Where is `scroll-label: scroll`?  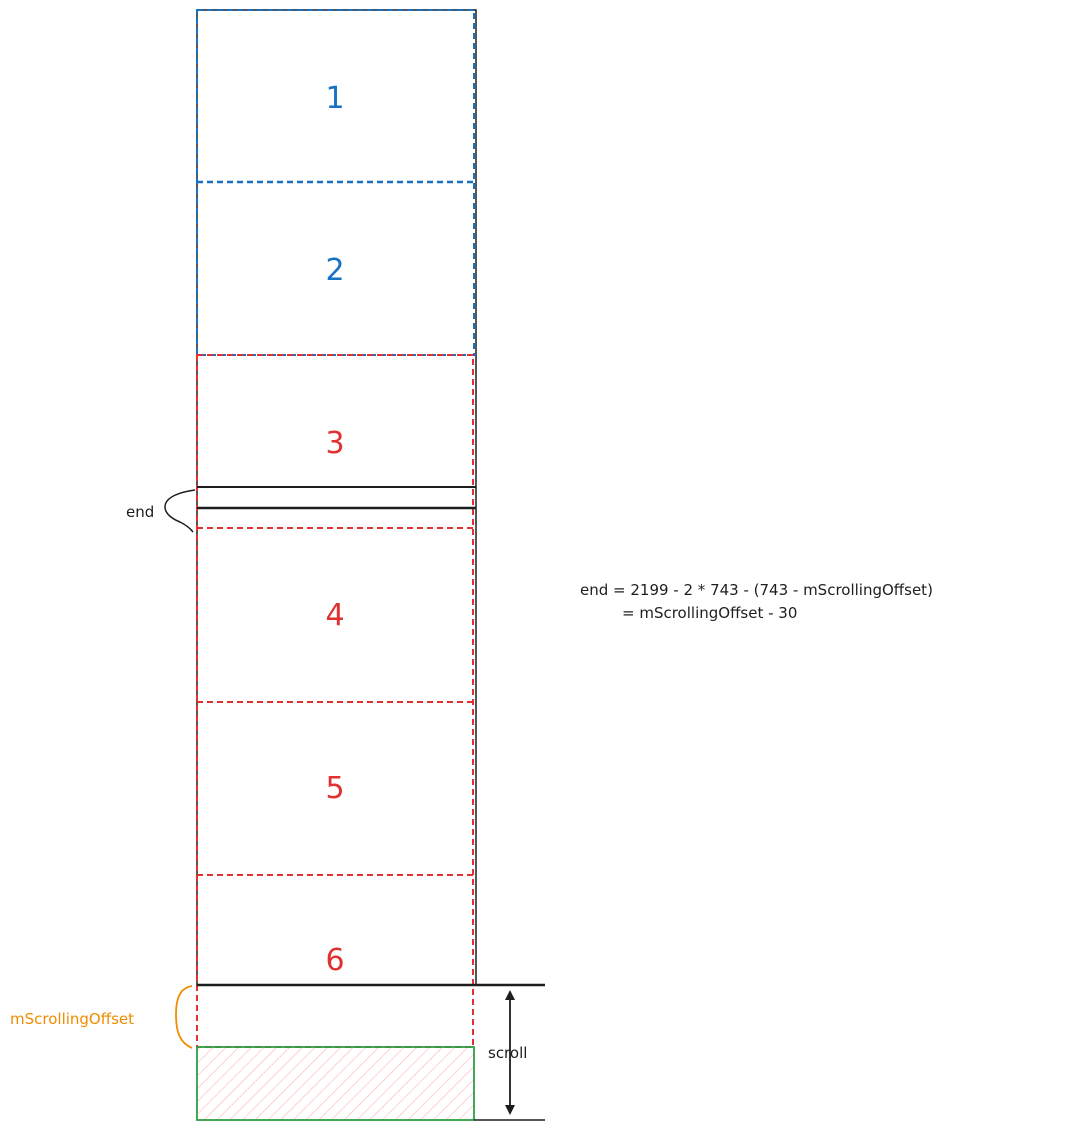
scroll-label: scroll is located at coordinates (507, 1053).